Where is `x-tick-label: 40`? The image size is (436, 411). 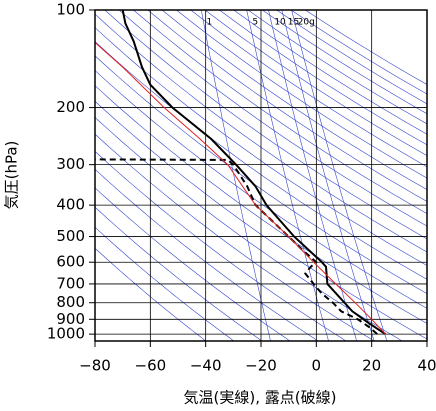 x-tick-label: 40 is located at coordinates (426, 366).